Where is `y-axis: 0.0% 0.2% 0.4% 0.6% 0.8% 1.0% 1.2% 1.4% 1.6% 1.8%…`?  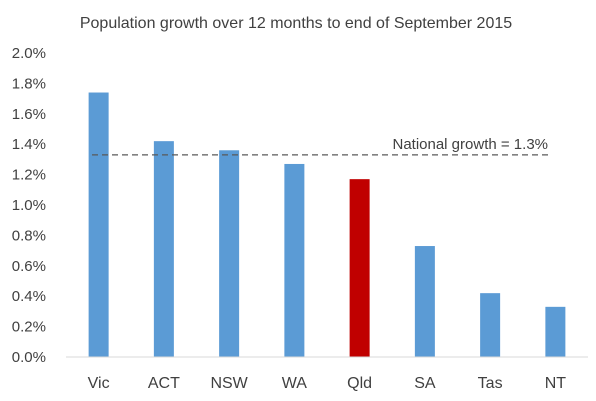 y-axis: 0.0% 0.2% 0.4% 0.6% 0.8% 1.0% 1.2% 1.4% 1.6% 1.8%… is located at coordinates (29, 205).